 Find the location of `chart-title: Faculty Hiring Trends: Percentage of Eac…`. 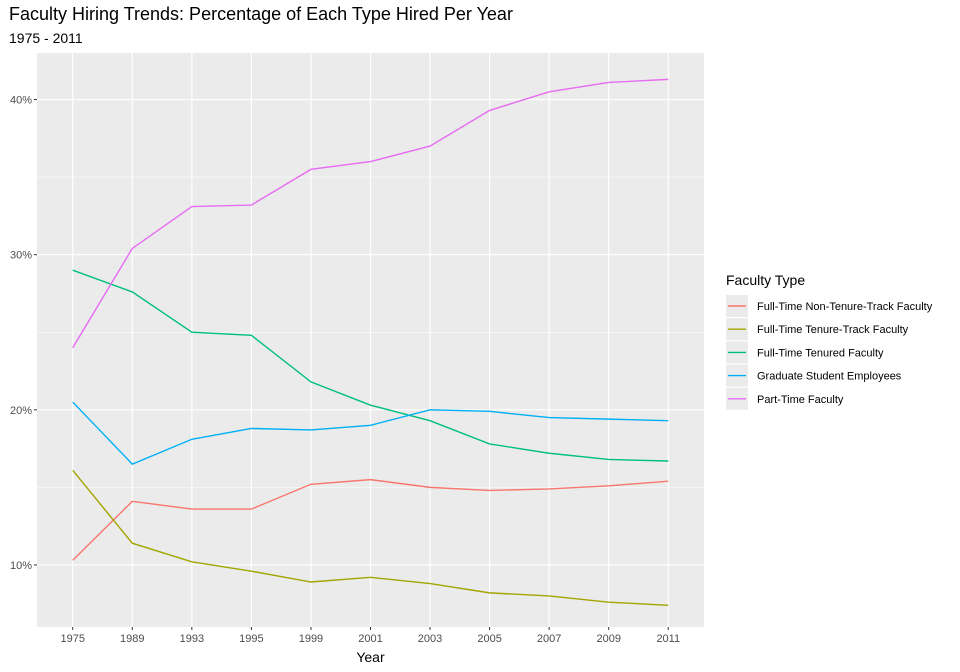

chart-title: Faculty Hiring Trends: Percentage of Eac… is located at coordinates (261, 14).